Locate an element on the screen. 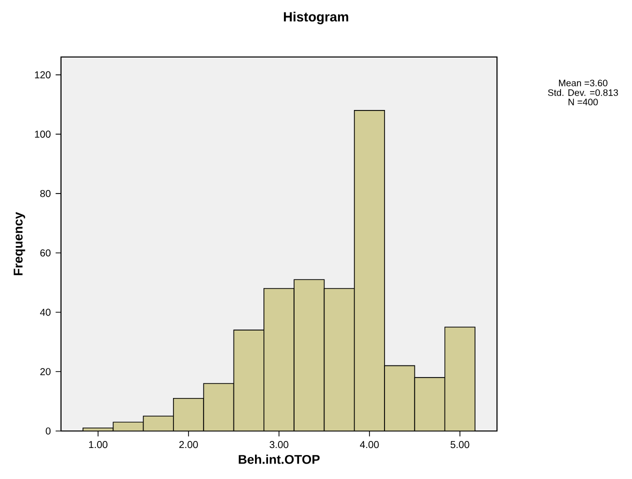  chart-title: Histogram is located at coordinates (316, 18).